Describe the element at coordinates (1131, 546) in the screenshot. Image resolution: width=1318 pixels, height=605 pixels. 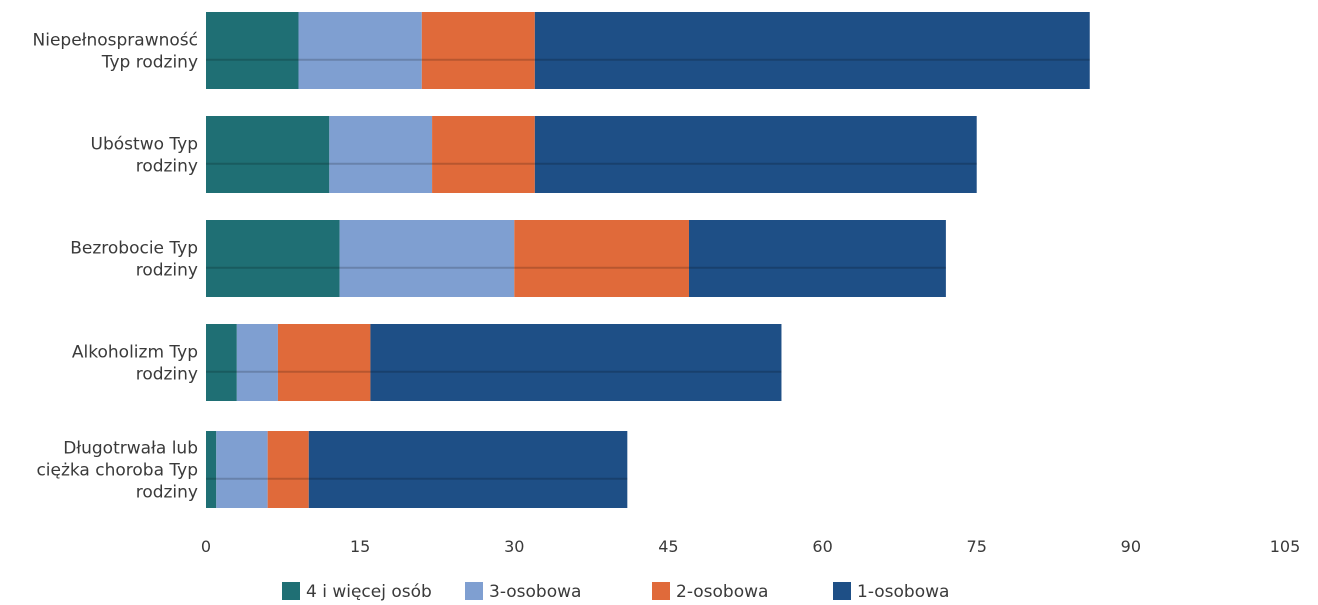
I see `x-tick-label: 90` at that location.